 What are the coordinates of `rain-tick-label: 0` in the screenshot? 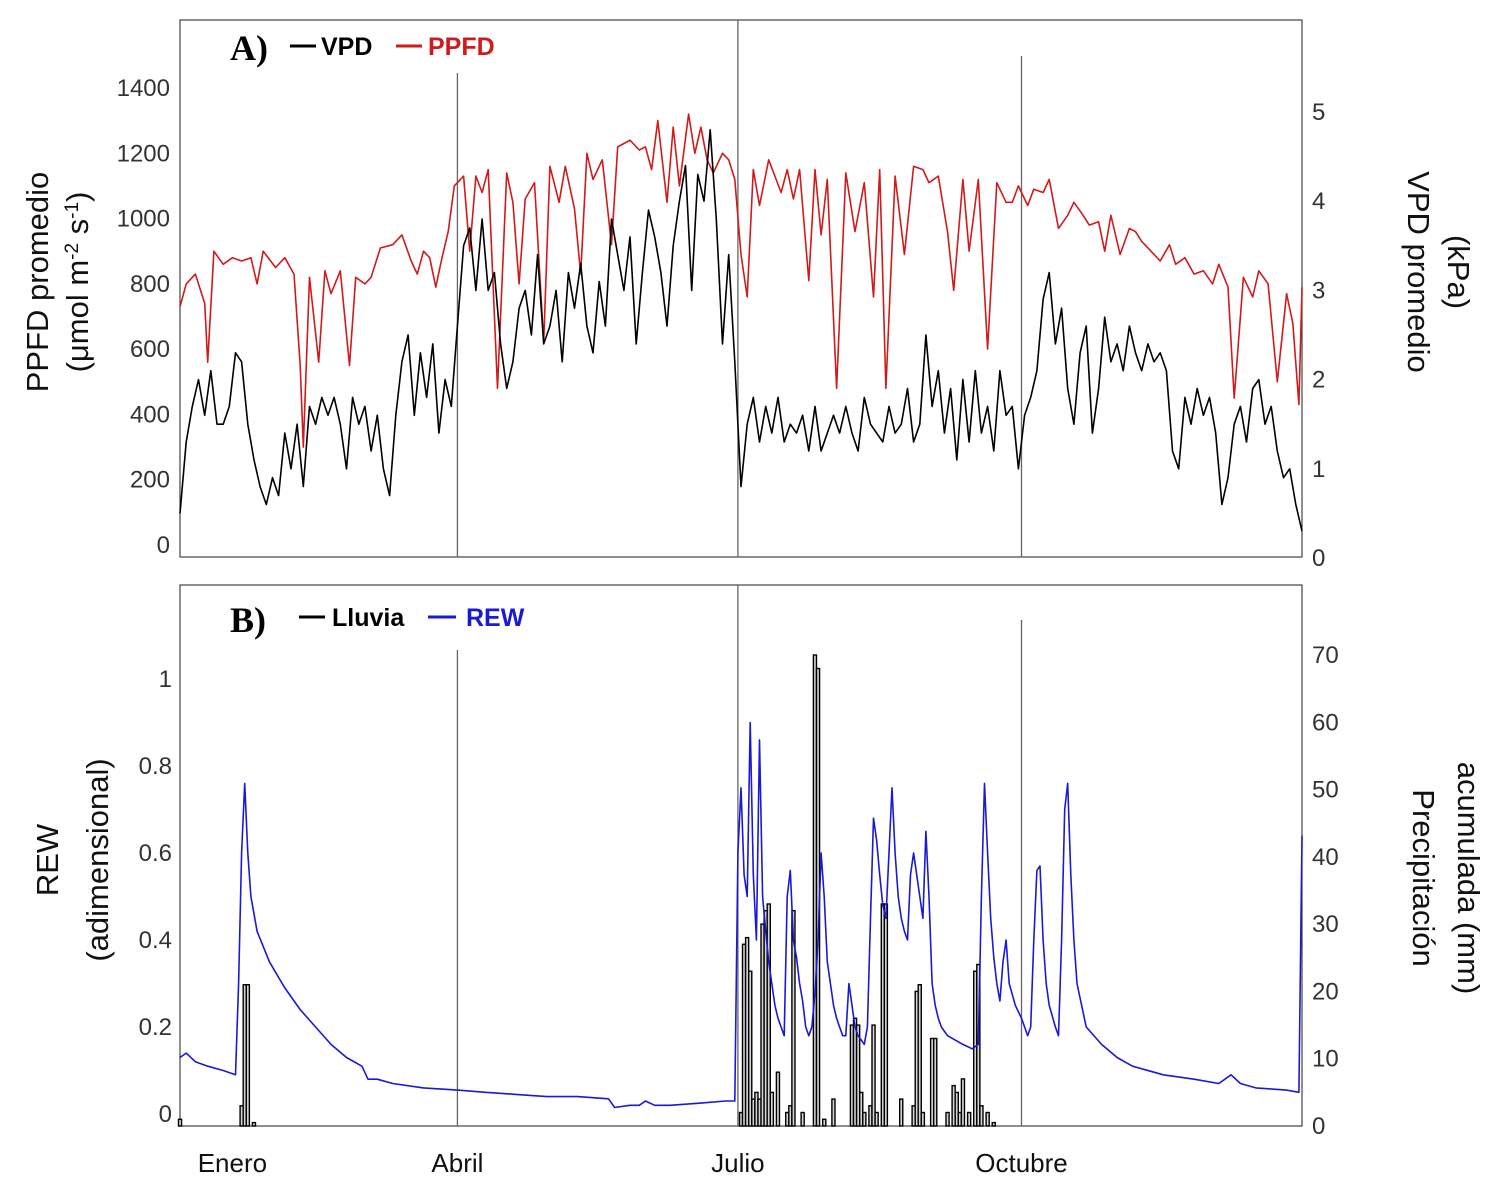 It's located at (1318, 1126).